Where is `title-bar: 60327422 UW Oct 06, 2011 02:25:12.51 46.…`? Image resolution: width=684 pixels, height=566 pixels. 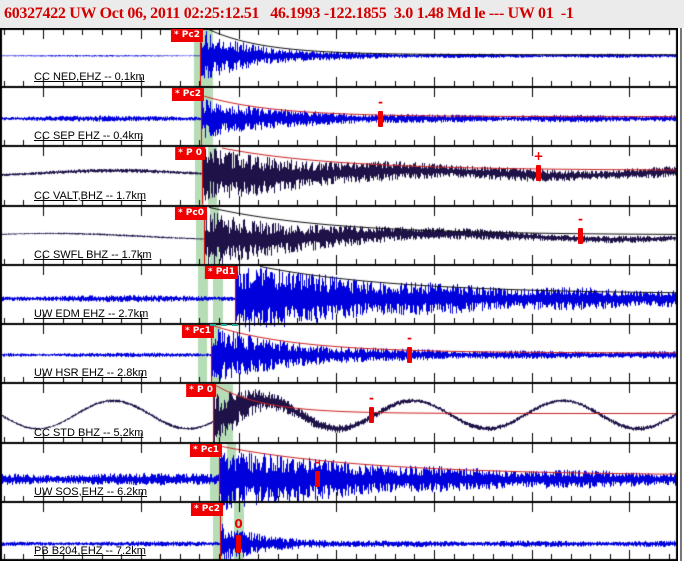
title-bar: 60327422 UW Oct 06, 2011 02:25:12.51 46.… is located at coordinates (342, 14).